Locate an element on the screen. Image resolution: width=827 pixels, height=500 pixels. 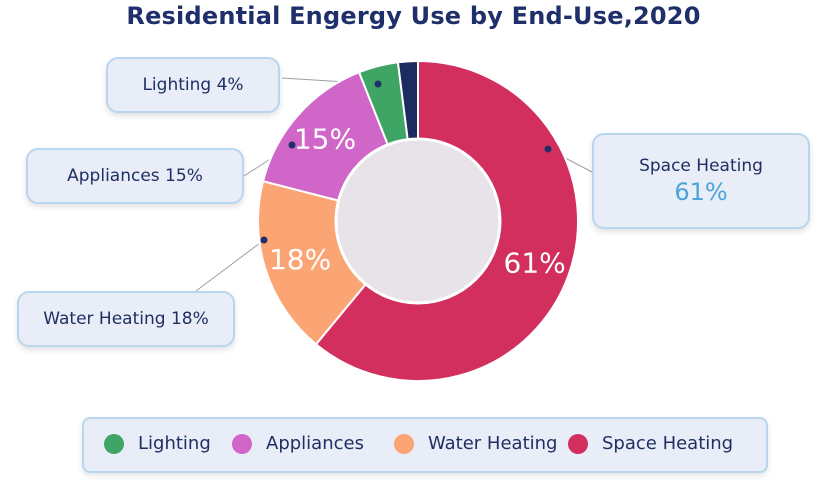
donut-hole is located at coordinates (418, 221).